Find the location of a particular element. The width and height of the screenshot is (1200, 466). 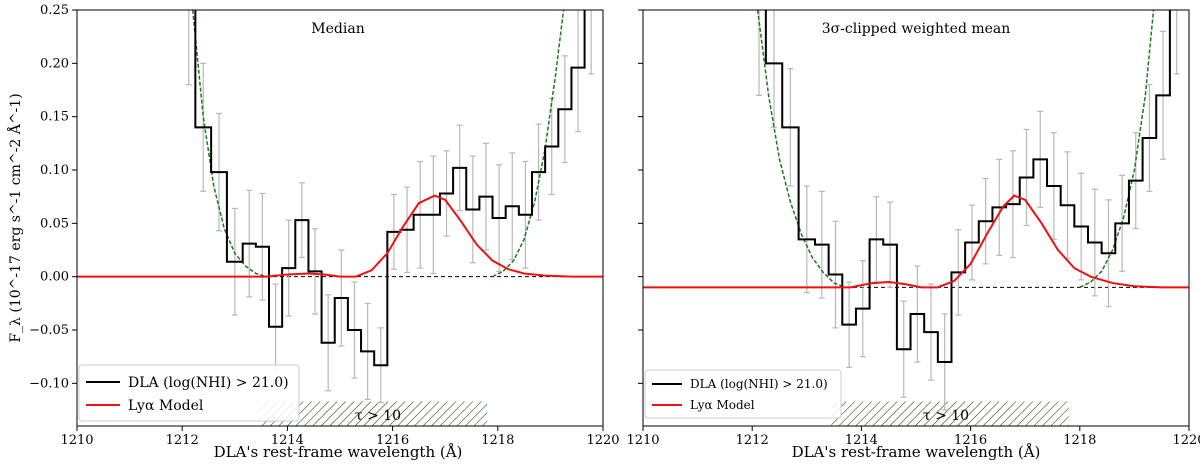

panel-title: 3σ-clipped weighted mean is located at coordinates (916, 29).